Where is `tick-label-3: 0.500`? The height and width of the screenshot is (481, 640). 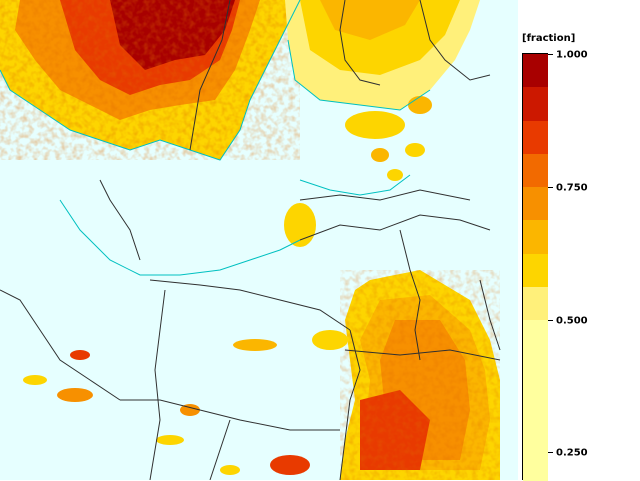 tick-label-3: 0.500 is located at coordinates (572, 321).